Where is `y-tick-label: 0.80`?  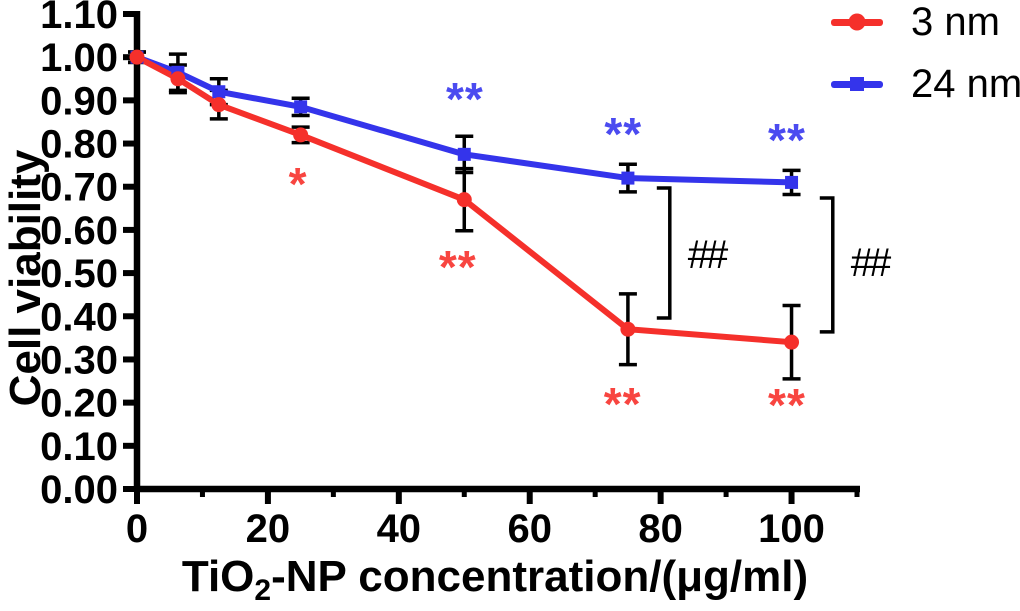
y-tick-label: 0.80 is located at coordinates (79, 145).